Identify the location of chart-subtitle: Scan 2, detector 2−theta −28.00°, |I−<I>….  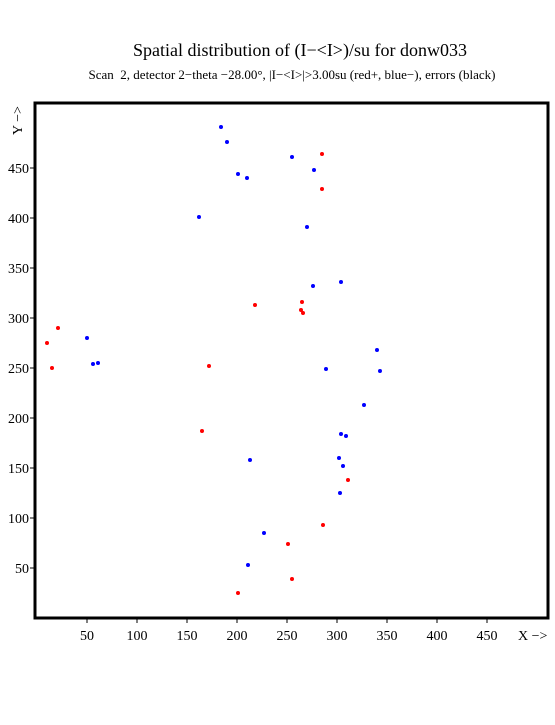
(292, 74).